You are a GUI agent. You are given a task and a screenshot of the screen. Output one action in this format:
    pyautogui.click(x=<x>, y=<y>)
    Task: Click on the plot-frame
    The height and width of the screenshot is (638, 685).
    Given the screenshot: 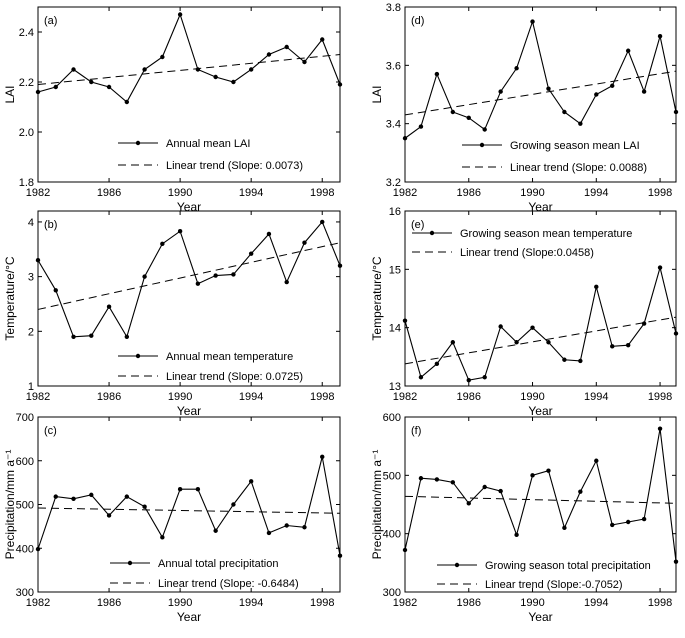 What is the action you would take?
    pyautogui.click(x=540, y=94)
    